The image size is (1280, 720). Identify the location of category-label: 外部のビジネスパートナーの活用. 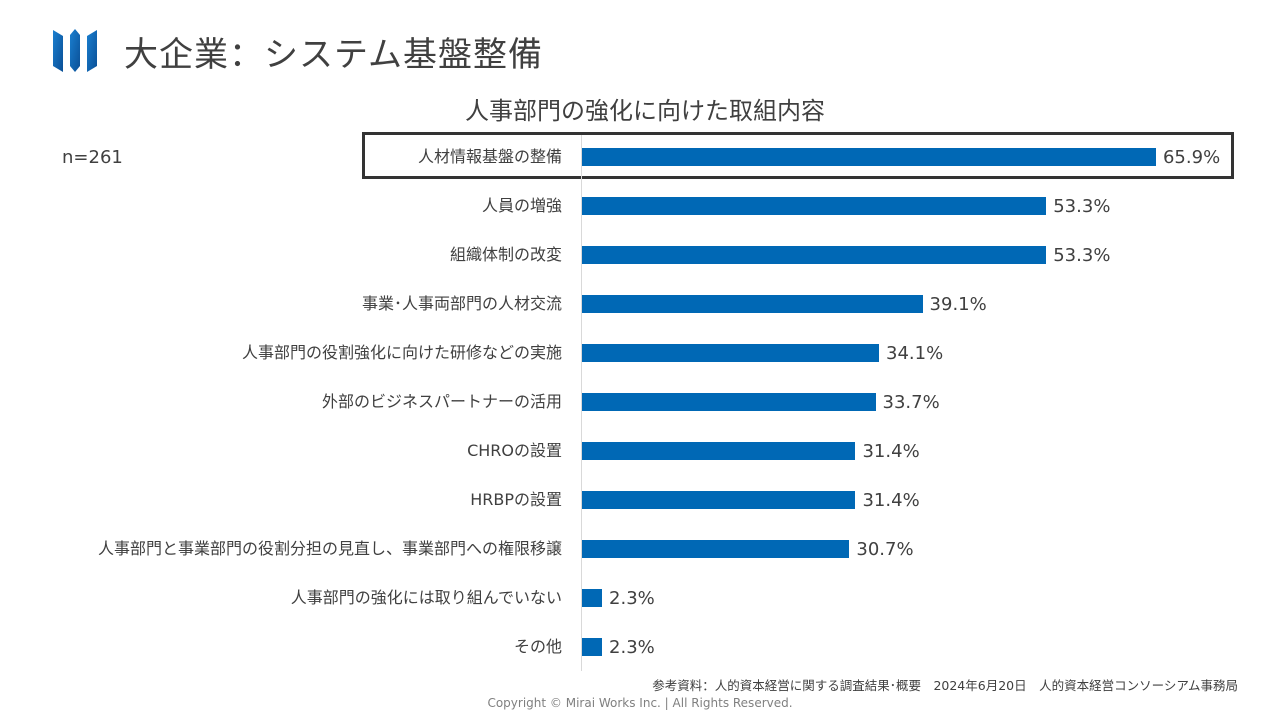
(441, 401).